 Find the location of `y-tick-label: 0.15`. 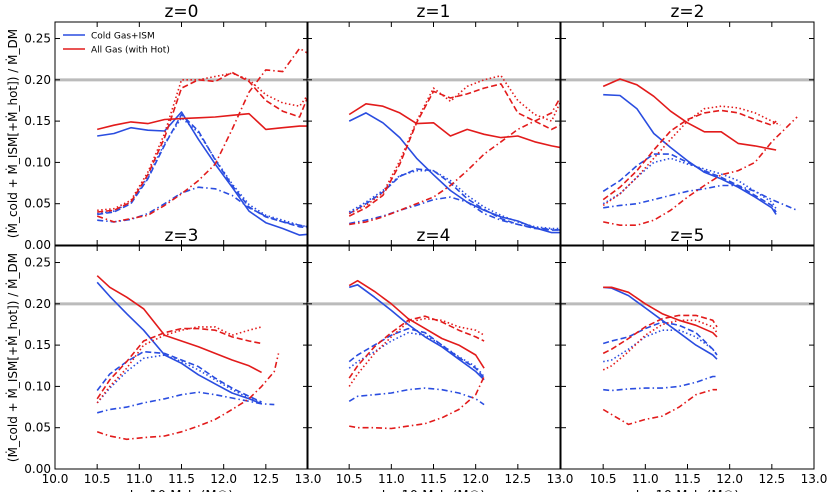

y-tick-label: 0.15 is located at coordinates (37, 121).